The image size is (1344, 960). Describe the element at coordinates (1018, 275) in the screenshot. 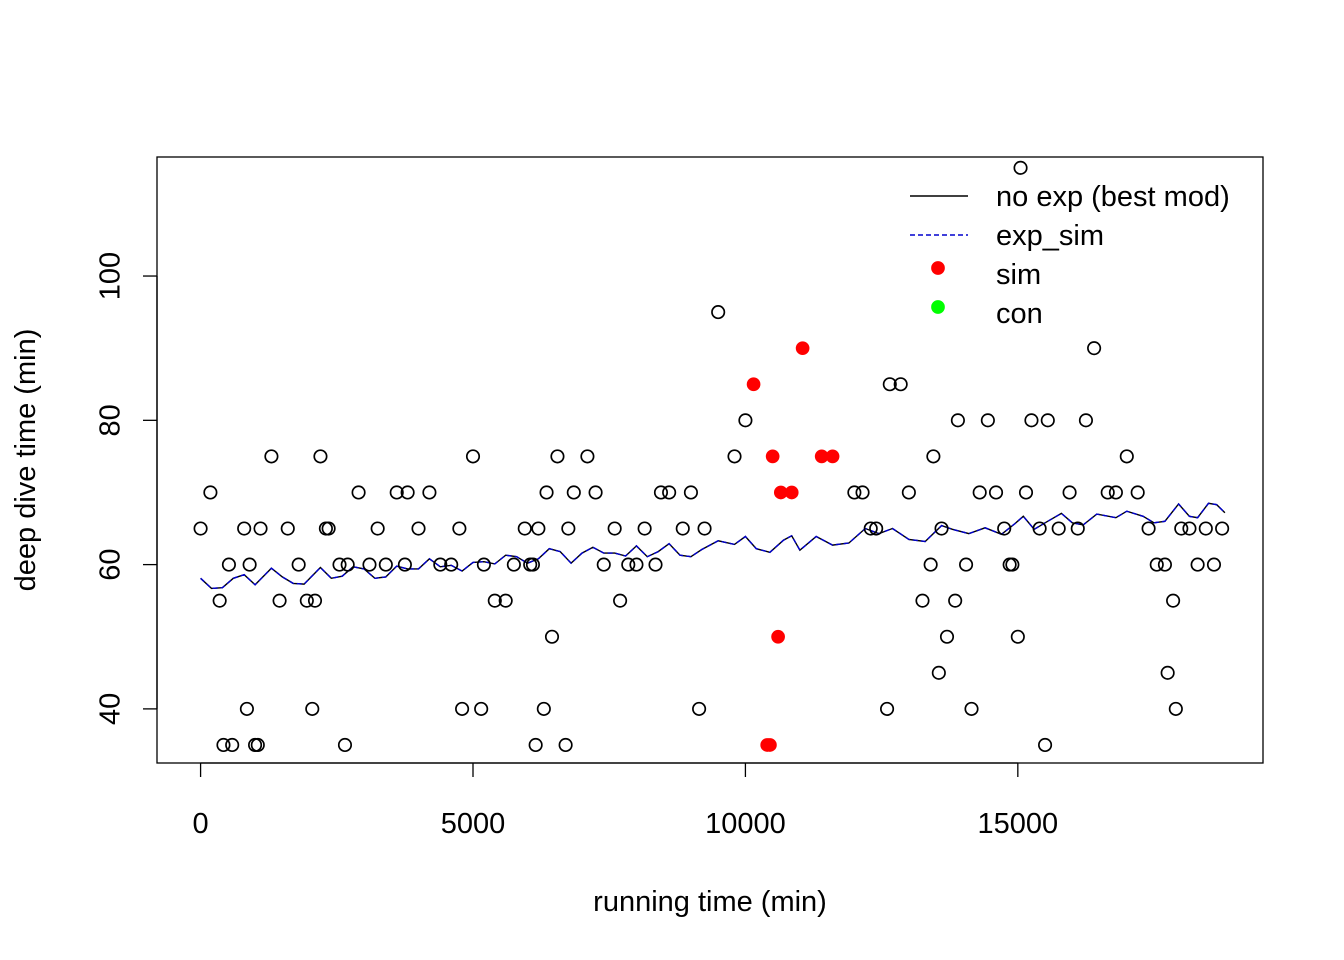

I see `legend-label-sim: sim` at that location.